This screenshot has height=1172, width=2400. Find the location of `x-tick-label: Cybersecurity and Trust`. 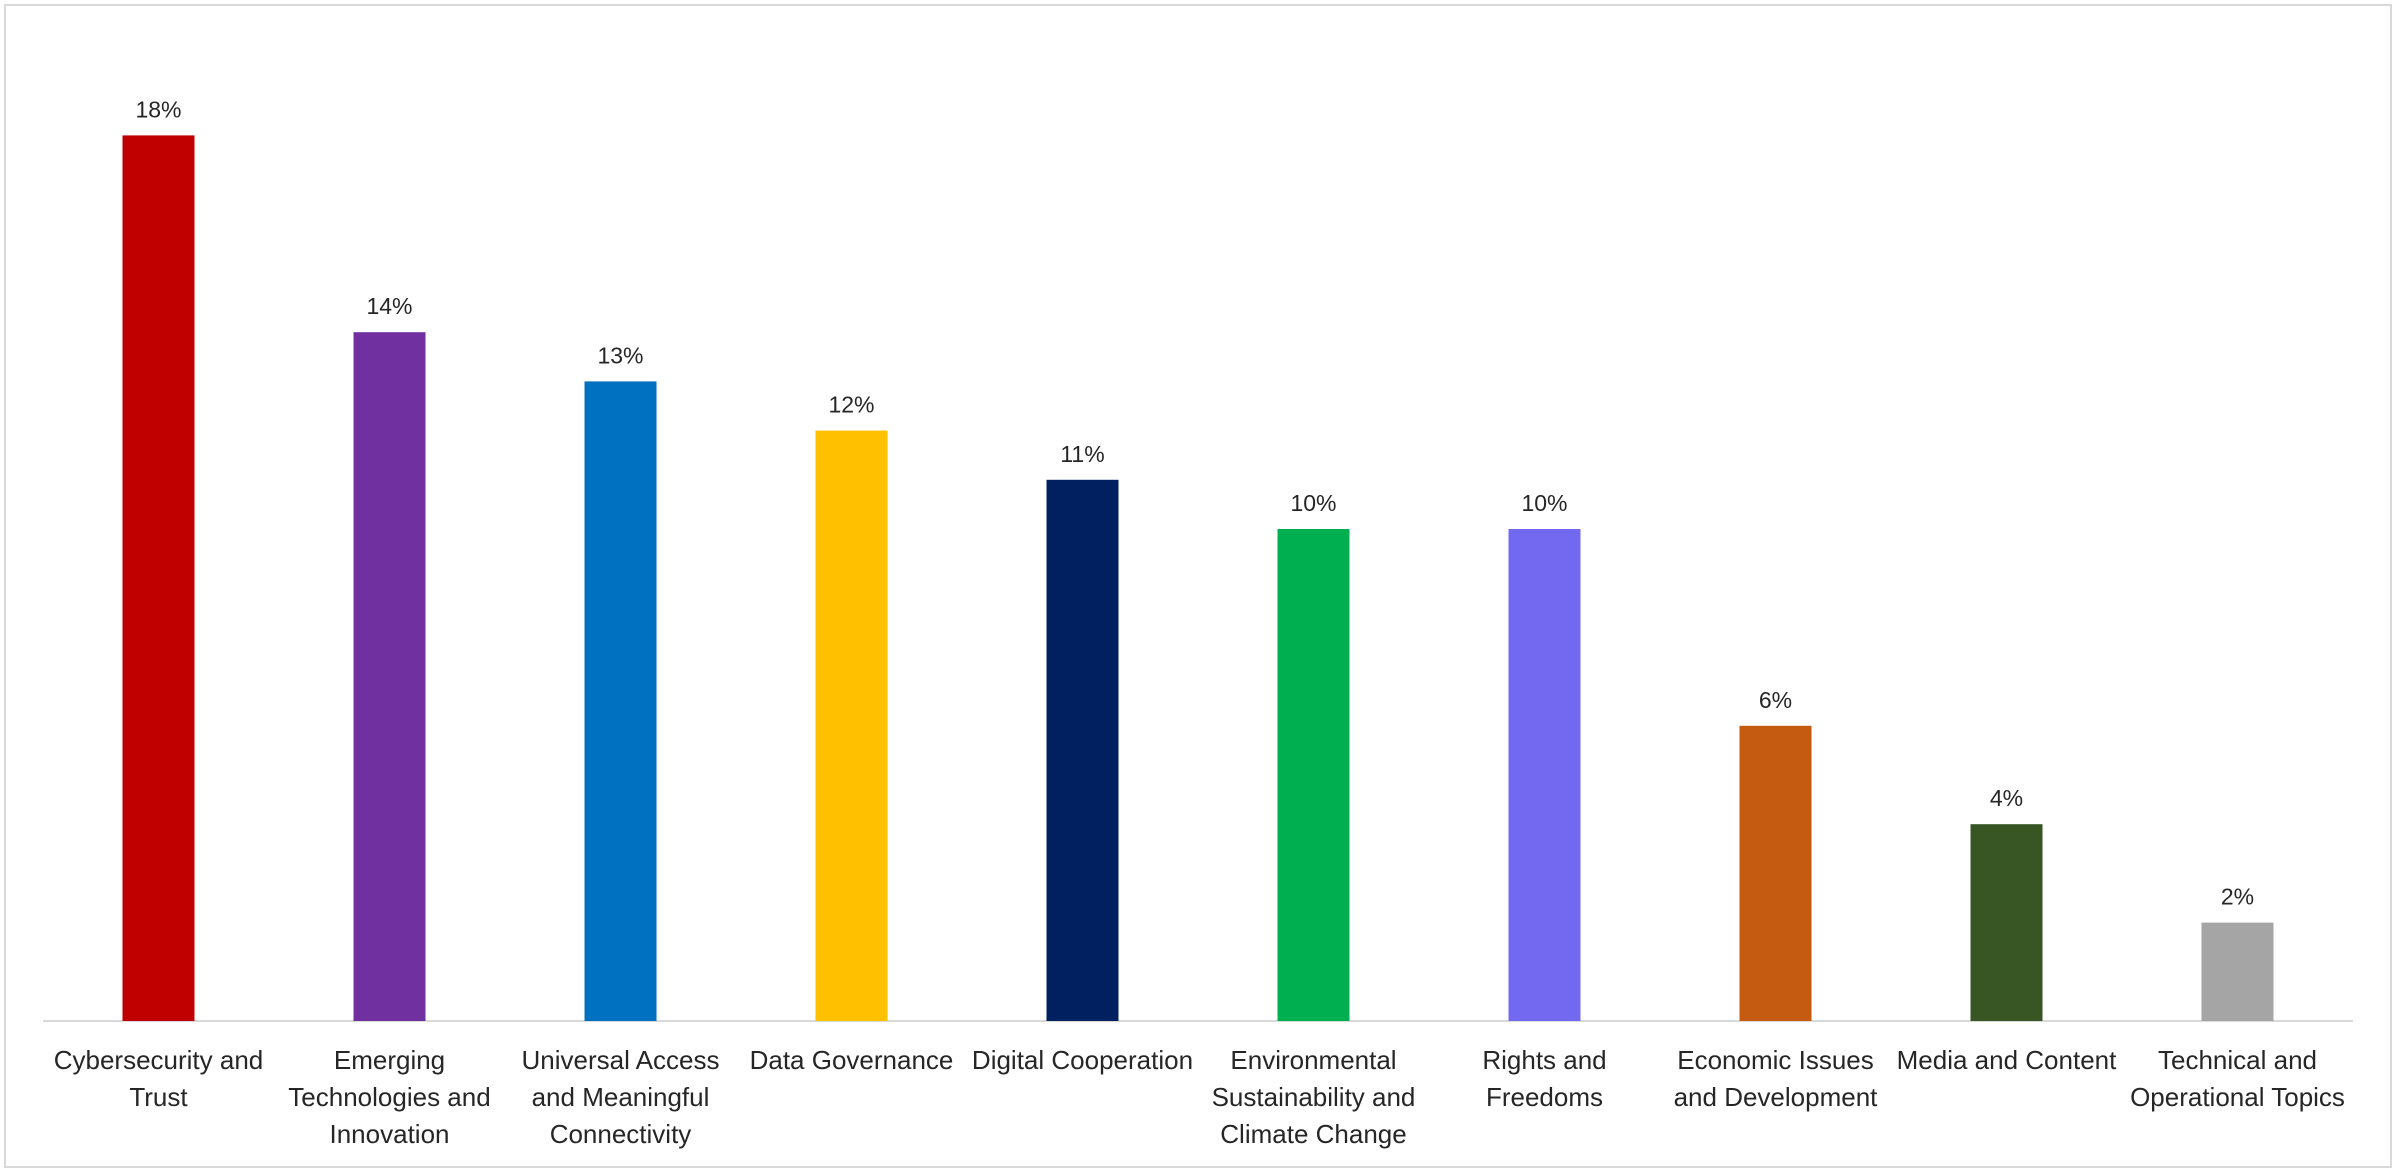

x-tick-label: Cybersecurity and Trust is located at coordinates (158, 1078).